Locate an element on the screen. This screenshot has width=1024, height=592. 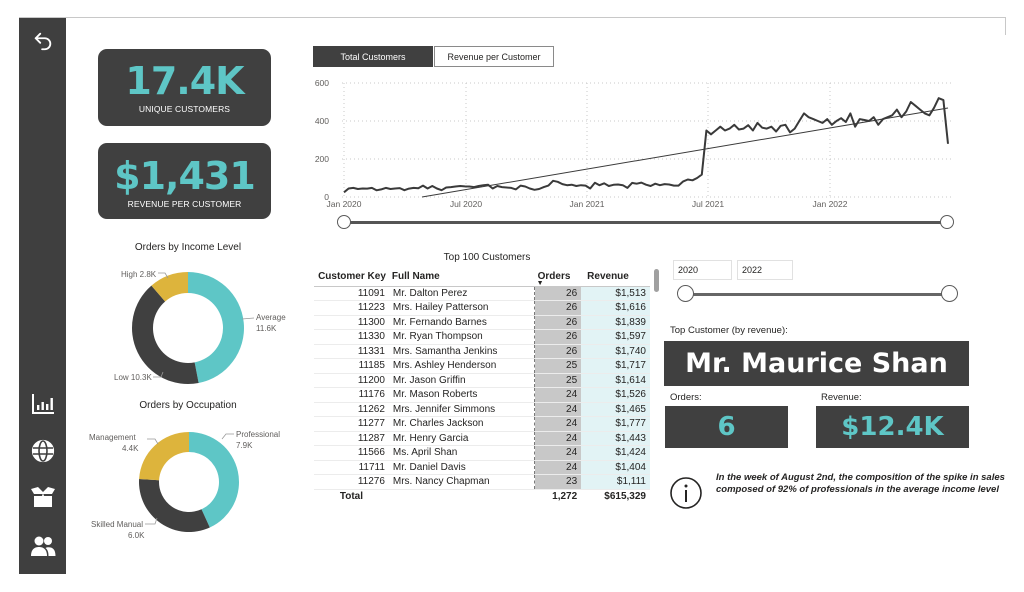
table-row: 11287 Mr. Henry Garcia 24 $1,443 is located at coordinates (482, 438).